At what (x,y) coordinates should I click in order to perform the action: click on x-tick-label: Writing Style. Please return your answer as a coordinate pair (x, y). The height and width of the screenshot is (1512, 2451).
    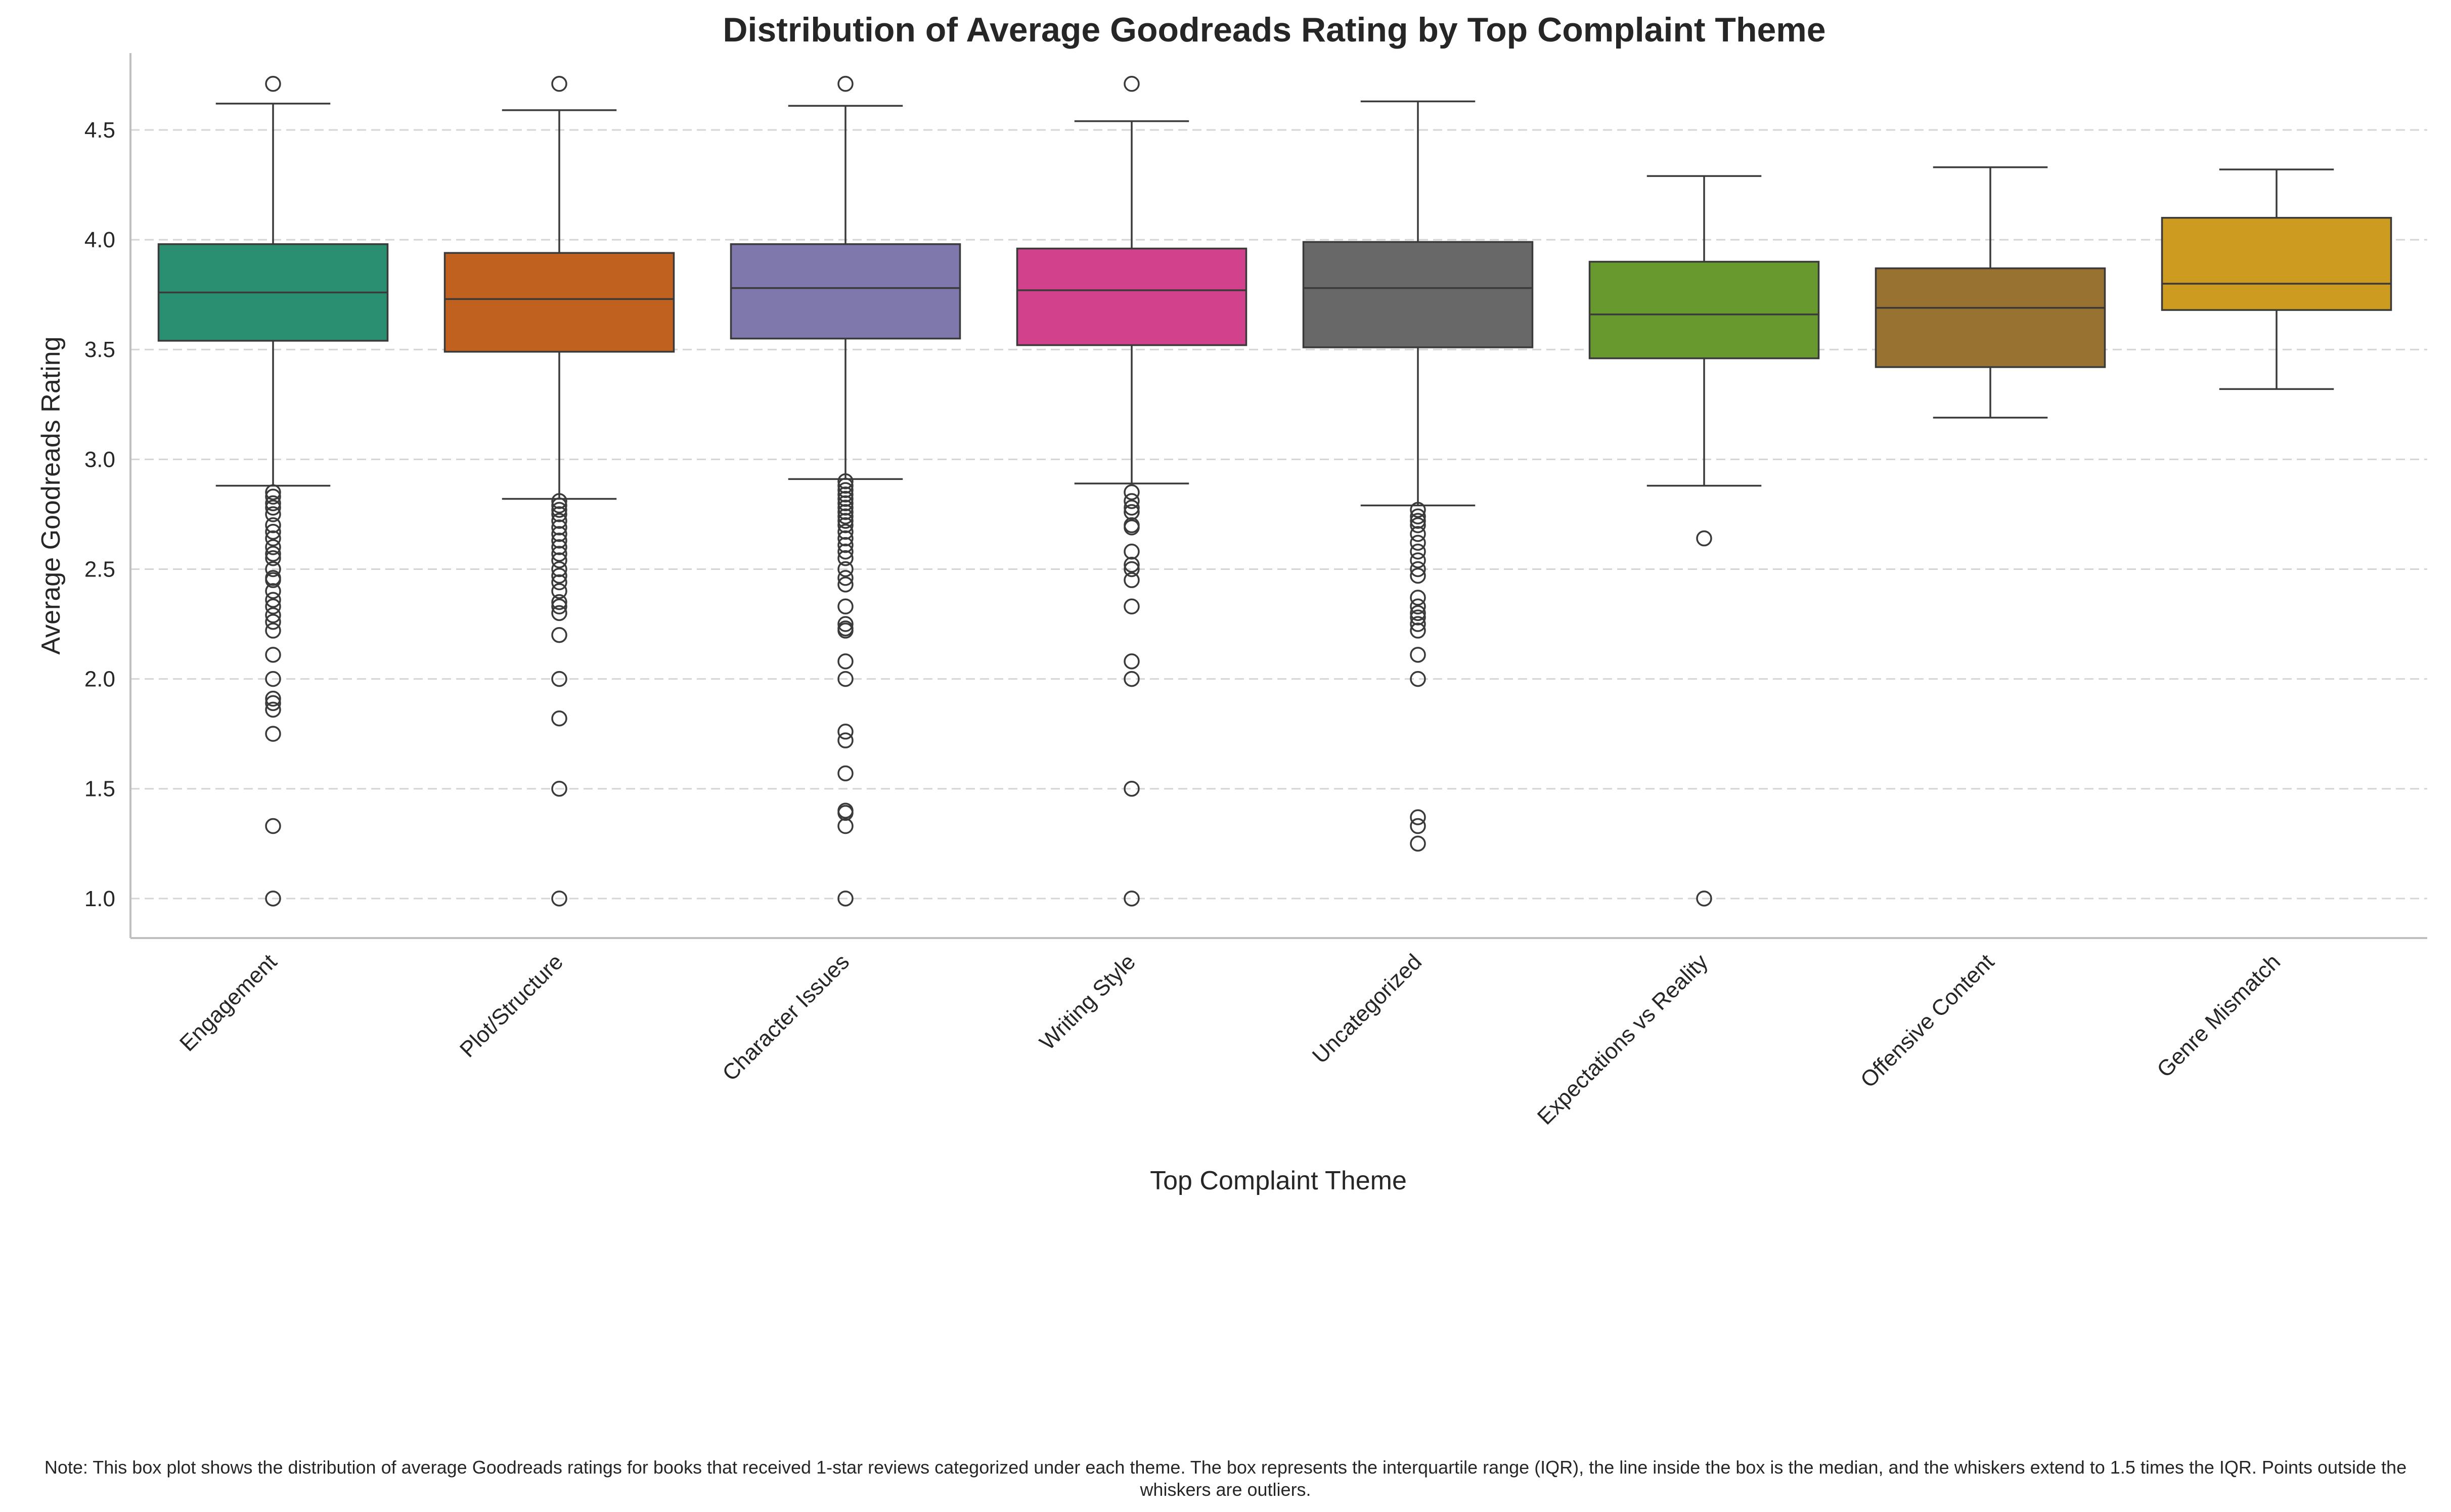
    Looking at the image, I should click on (1087, 1002).